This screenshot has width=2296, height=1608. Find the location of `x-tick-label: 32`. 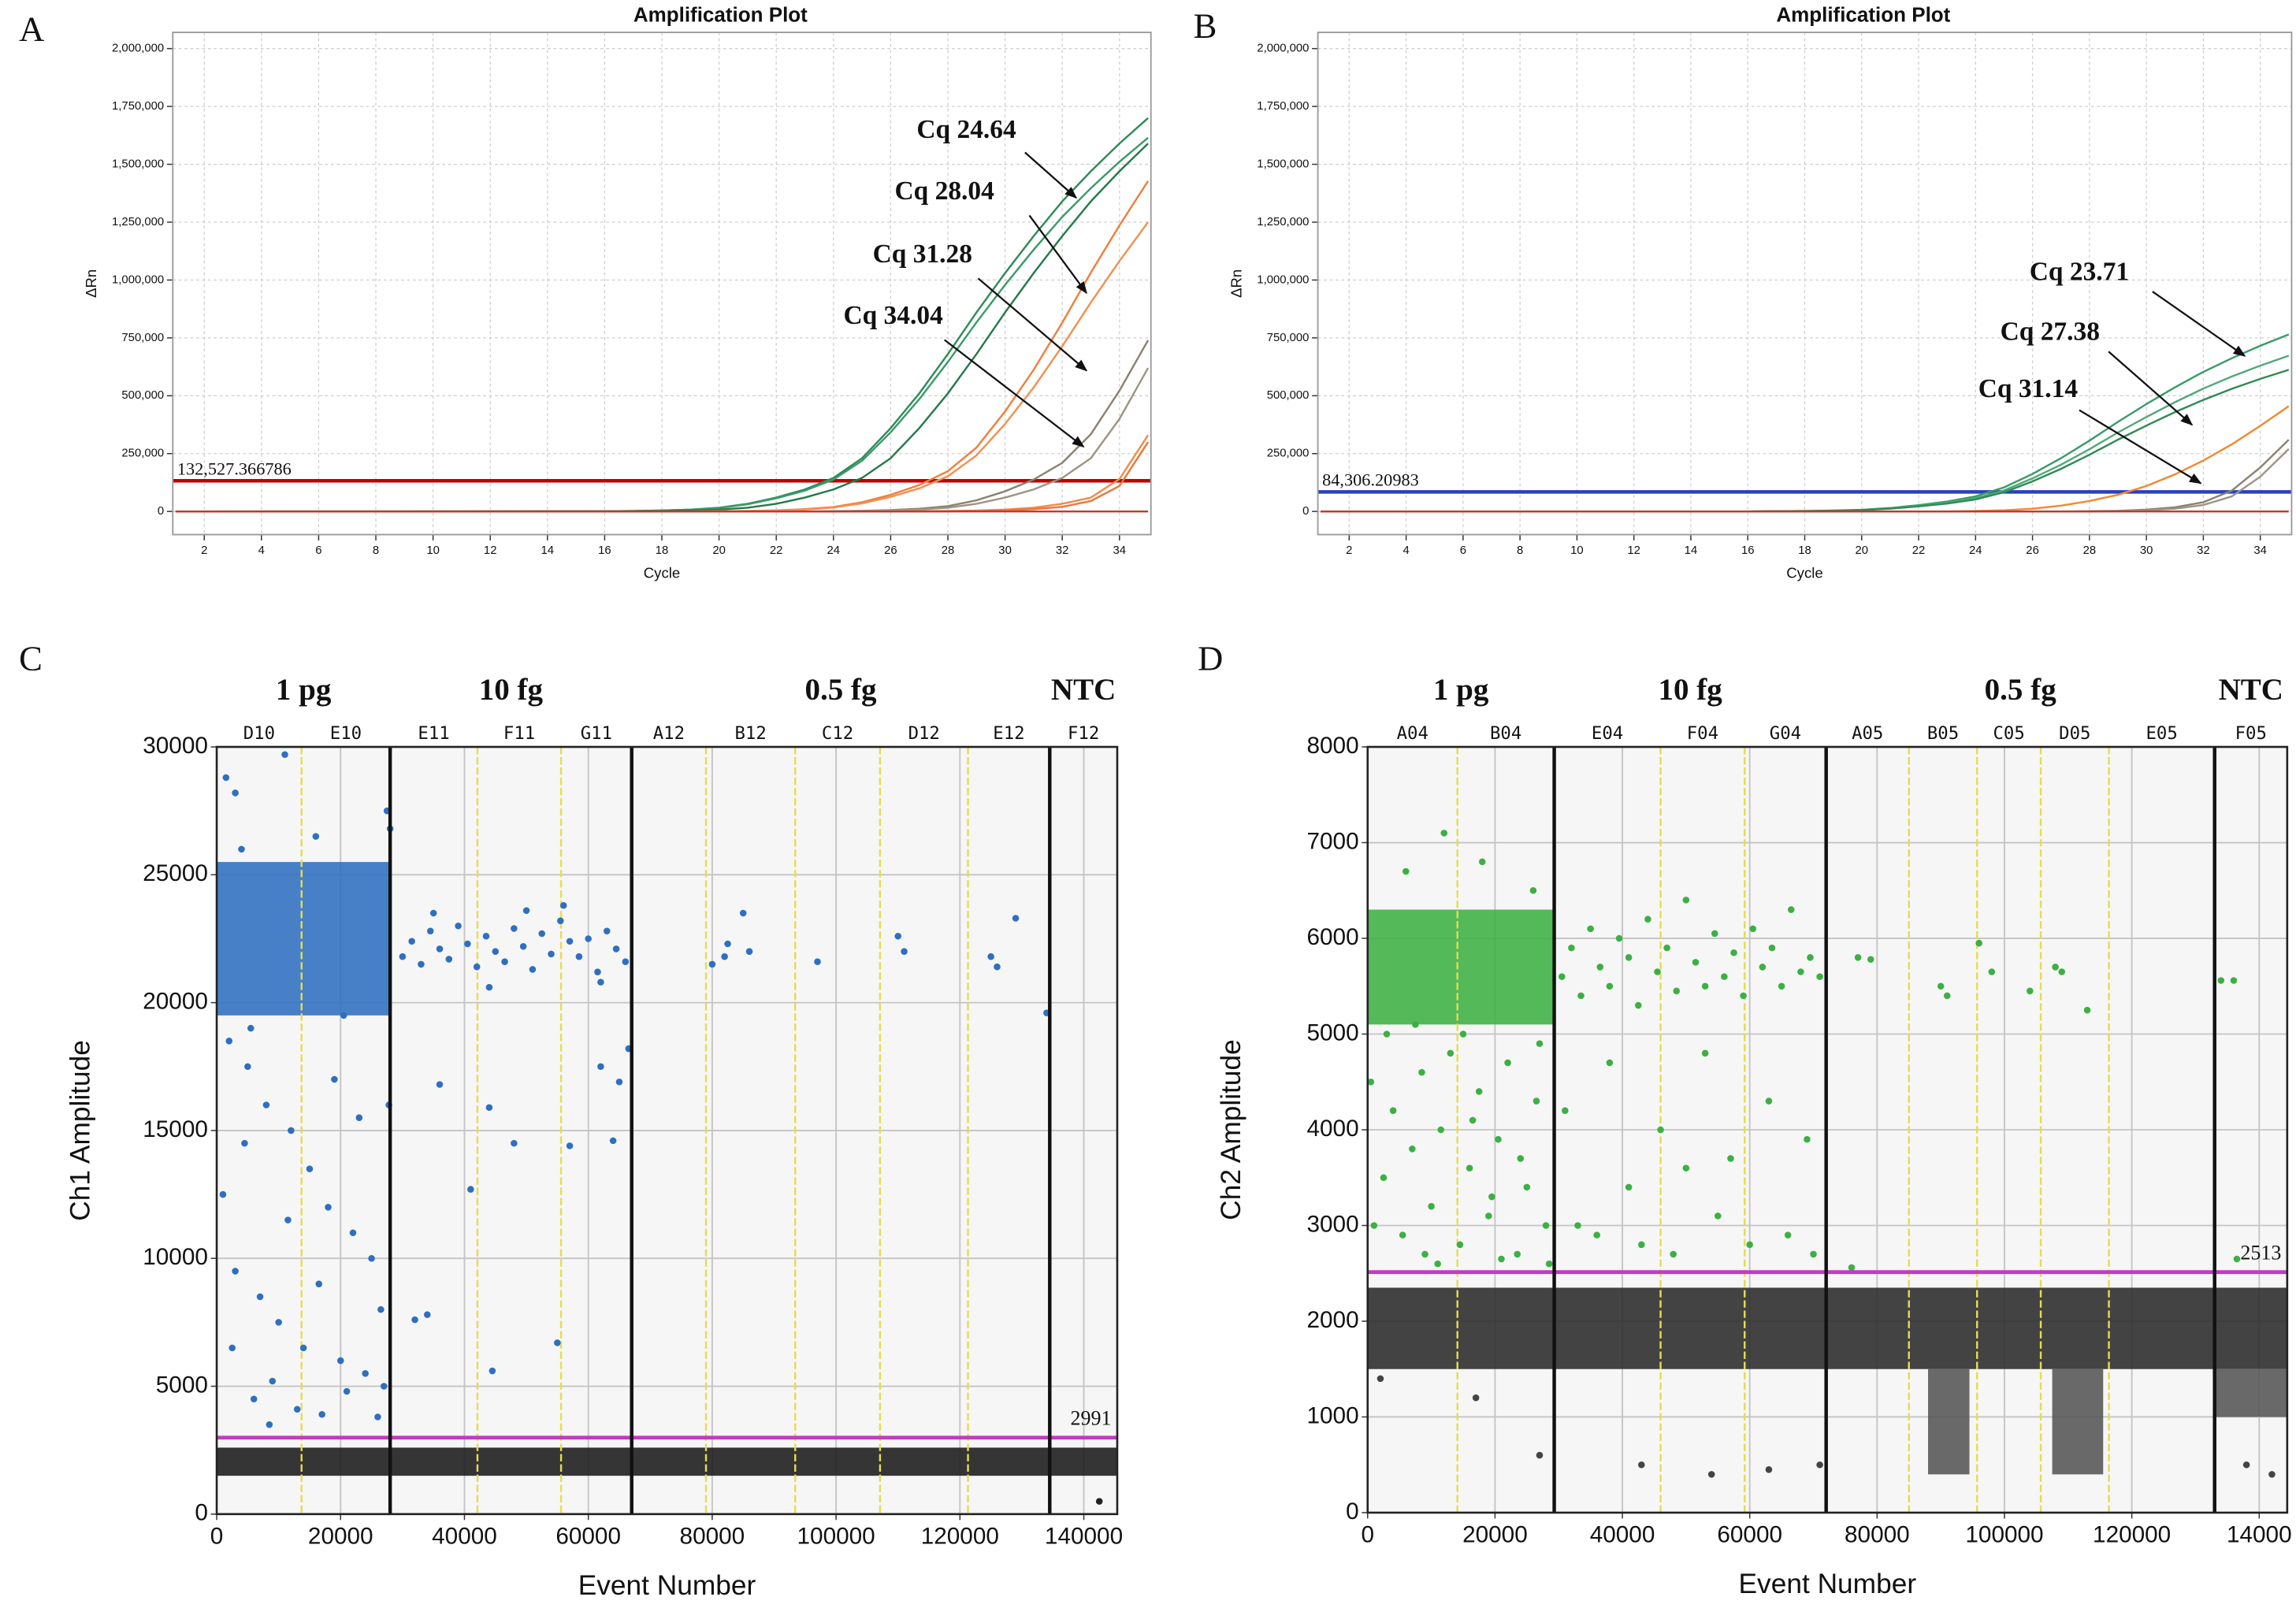

x-tick-label: 32 is located at coordinates (1062, 550).